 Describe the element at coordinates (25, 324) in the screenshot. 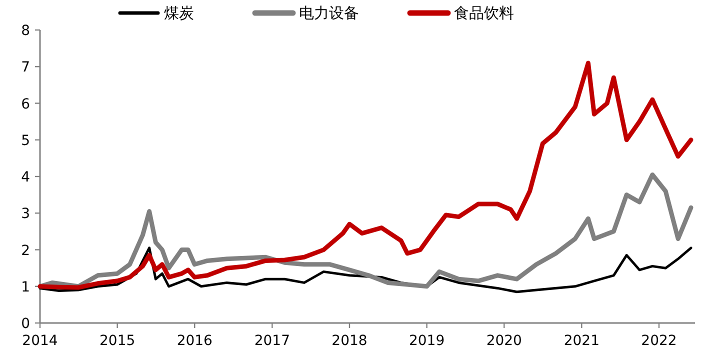

I see `y-tick-label: 0` at that location.